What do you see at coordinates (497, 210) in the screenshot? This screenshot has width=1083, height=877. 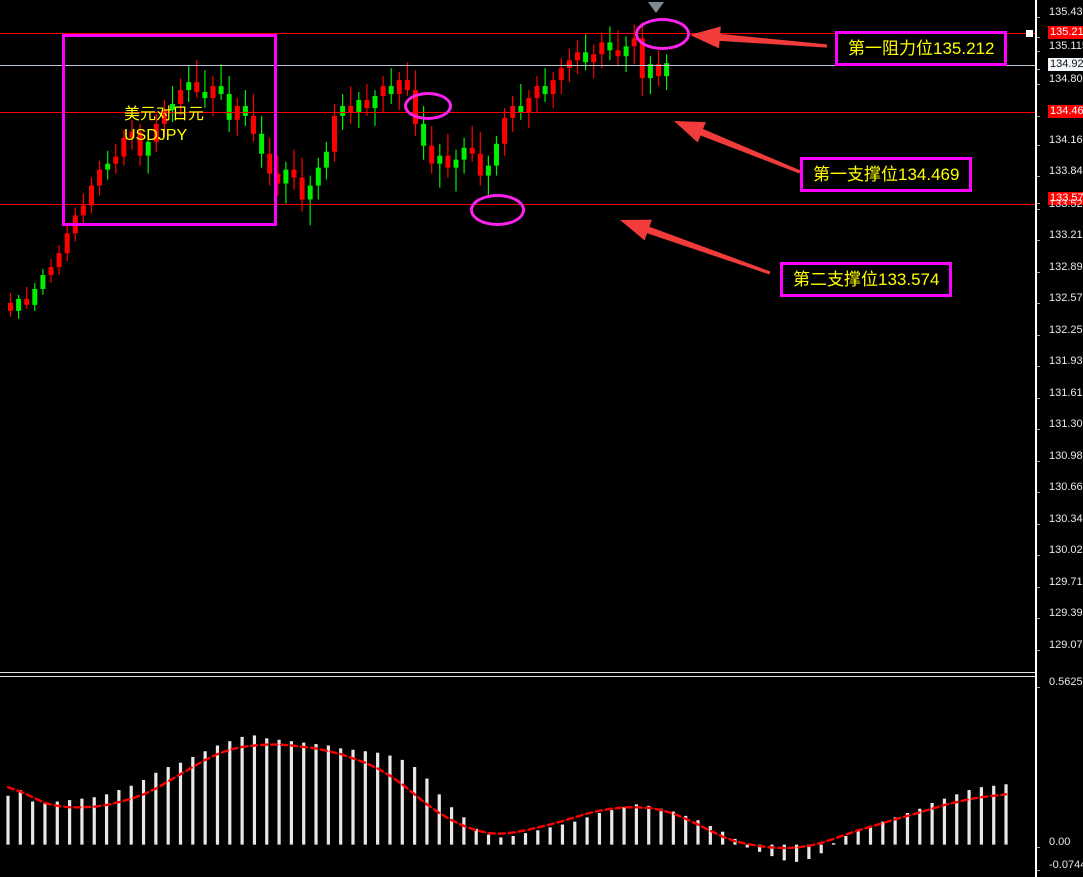 I see `highlight-ellipse-lower` at bounding box center [497, 210].